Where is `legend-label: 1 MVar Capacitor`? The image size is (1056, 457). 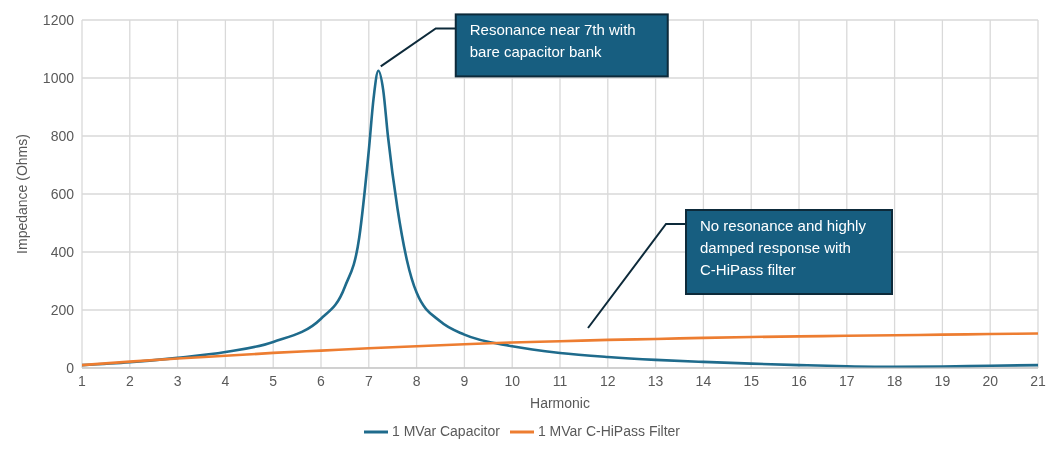
legend-label: 1 MVar Capacitor is located at coordinates (446, 430).